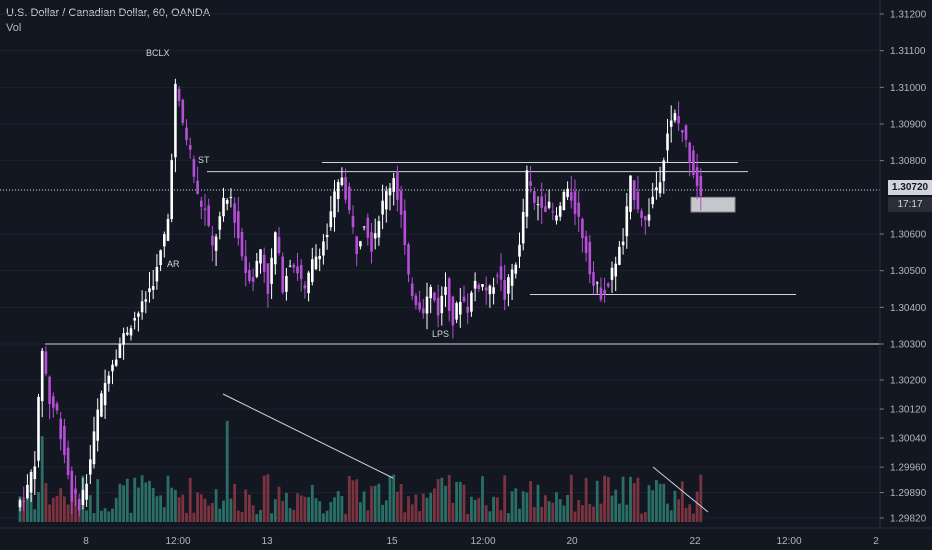 The width and height of the screenshot is (932, 550). Describe the element at coordinates (788, 541) in the screenshot. I see `time-tick-label: 12:00` at that location.